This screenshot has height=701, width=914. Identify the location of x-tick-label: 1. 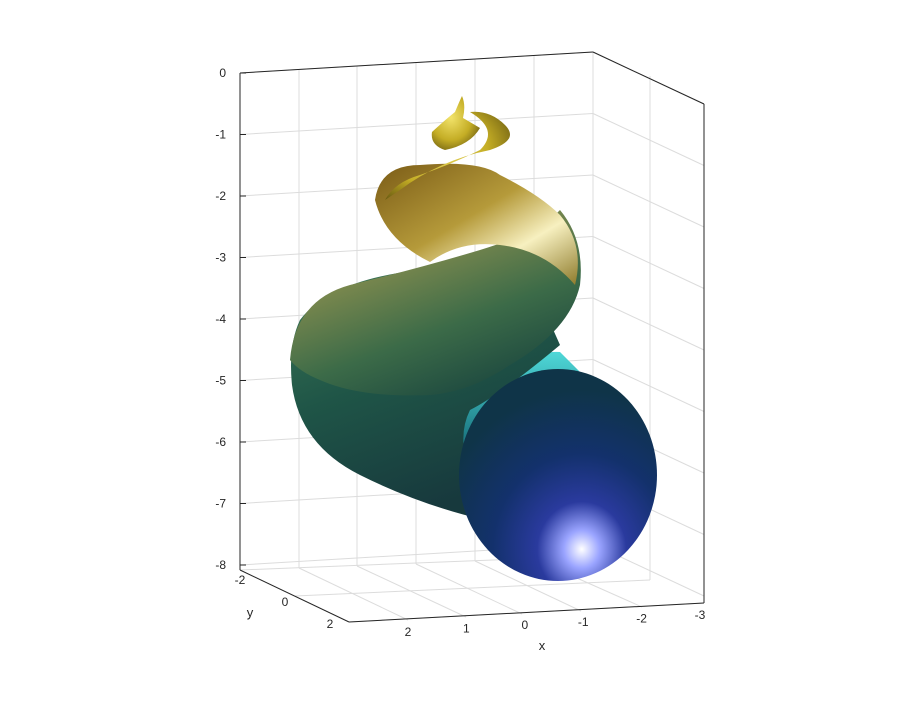
(466, 629).